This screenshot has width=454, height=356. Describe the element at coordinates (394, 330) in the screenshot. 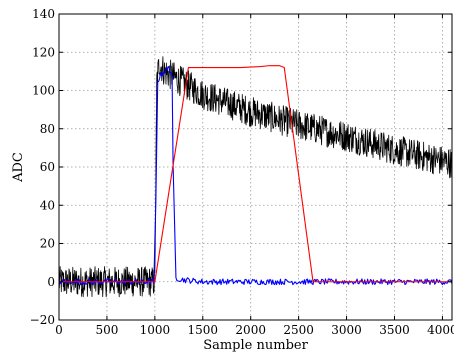

I see `x-tick-label-7: 3500` at that location.